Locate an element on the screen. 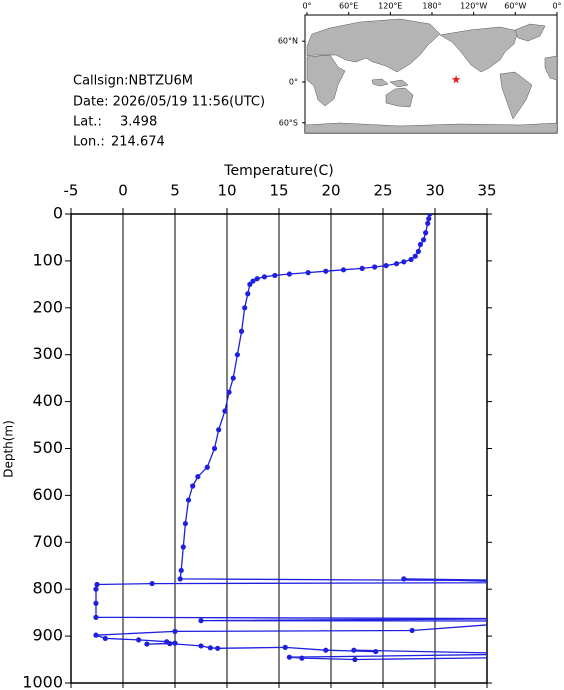  lat-value: 3.498 is located at coordinates (138, 122).